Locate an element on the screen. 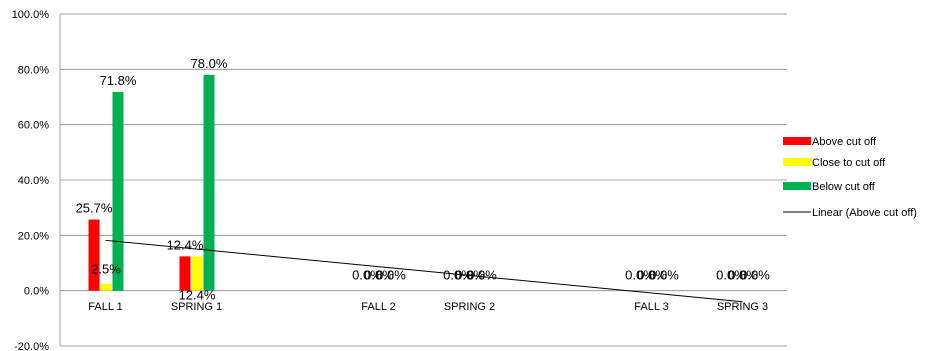 This screenshot has width=932, height=351. trendline is located at coordinates (424, 271).